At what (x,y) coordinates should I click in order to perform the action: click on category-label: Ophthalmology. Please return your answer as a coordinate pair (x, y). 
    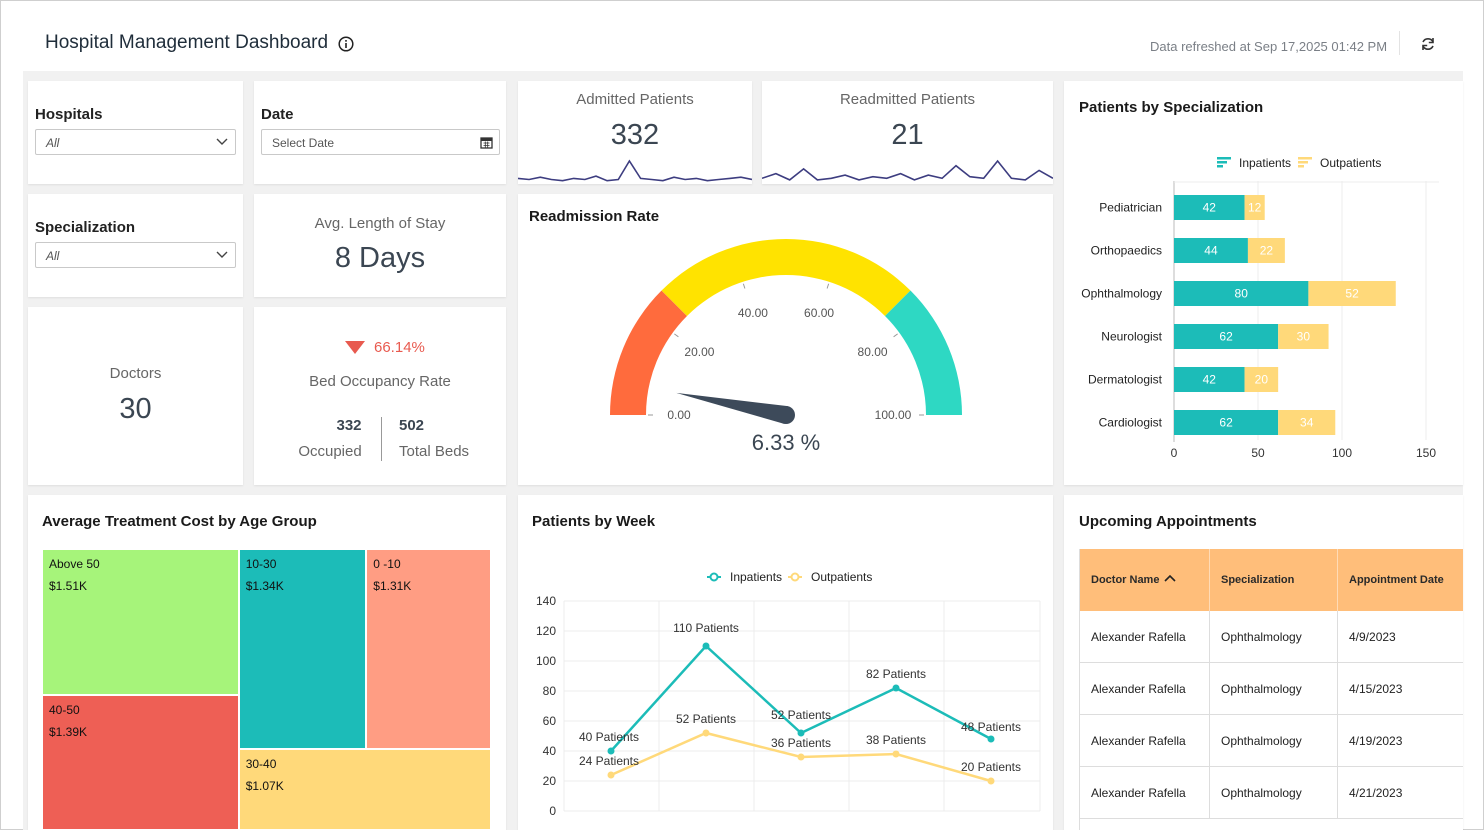
    Looking at the image, I should click on (1121, 294).